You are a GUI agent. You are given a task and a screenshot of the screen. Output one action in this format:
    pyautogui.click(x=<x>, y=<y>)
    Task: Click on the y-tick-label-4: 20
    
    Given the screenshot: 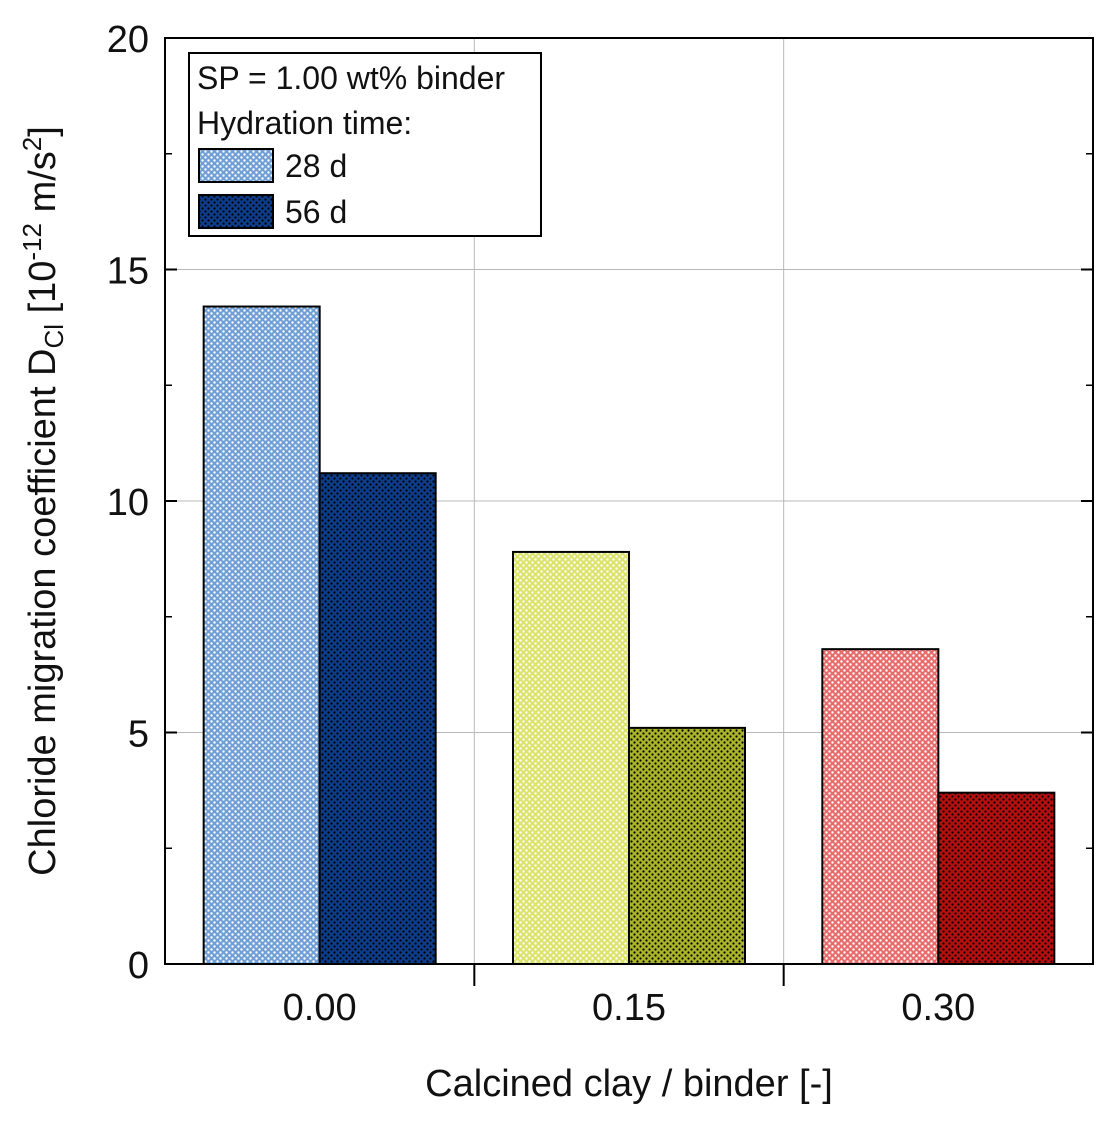 What is the action you would take?
    pyautogui.click(x=128, y=40)
    